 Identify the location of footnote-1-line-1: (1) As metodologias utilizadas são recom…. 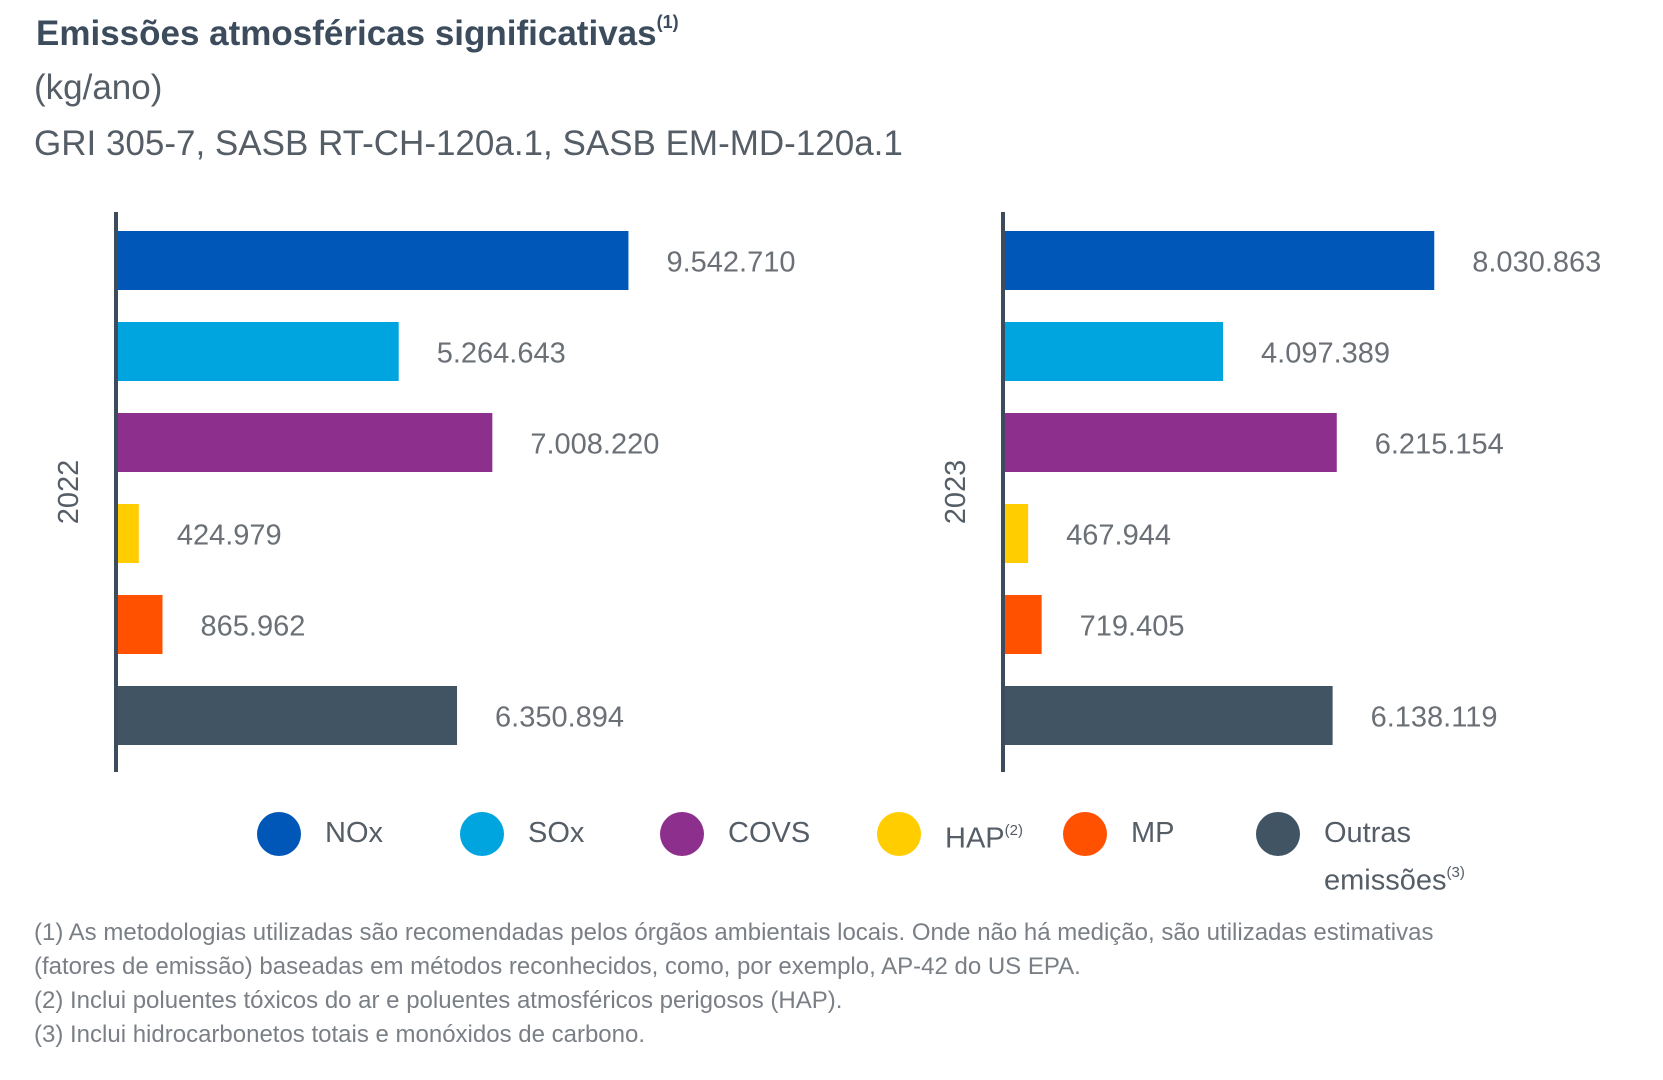
(734, 932).